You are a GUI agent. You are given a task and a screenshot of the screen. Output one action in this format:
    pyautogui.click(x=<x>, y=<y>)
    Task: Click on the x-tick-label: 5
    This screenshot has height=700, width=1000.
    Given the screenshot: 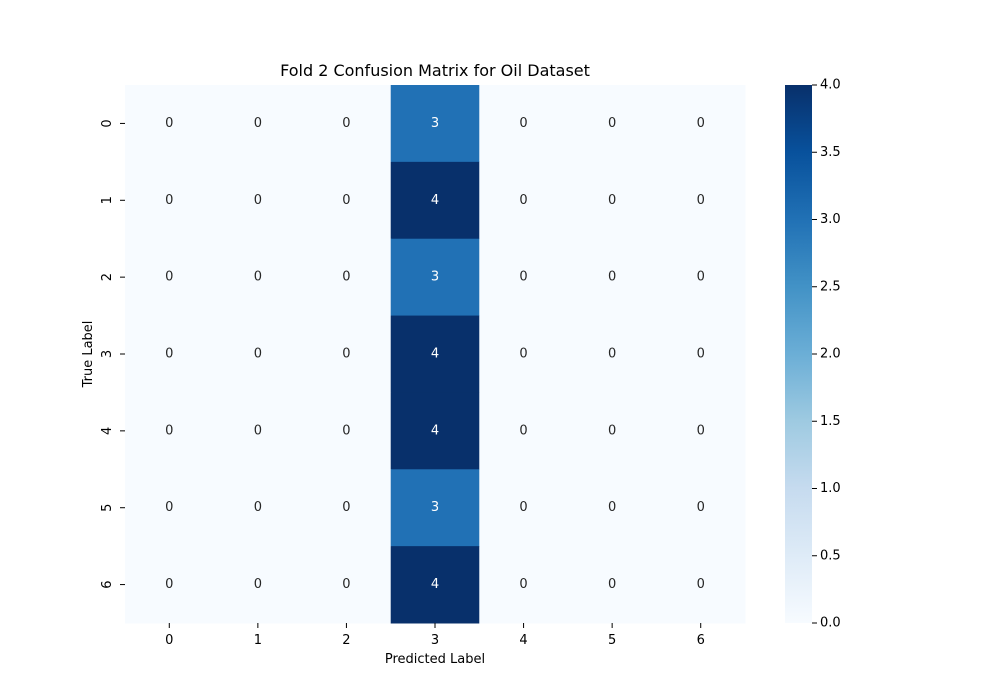 What is the action you would take?
    pyautogui.click(x=612, y=640)
    